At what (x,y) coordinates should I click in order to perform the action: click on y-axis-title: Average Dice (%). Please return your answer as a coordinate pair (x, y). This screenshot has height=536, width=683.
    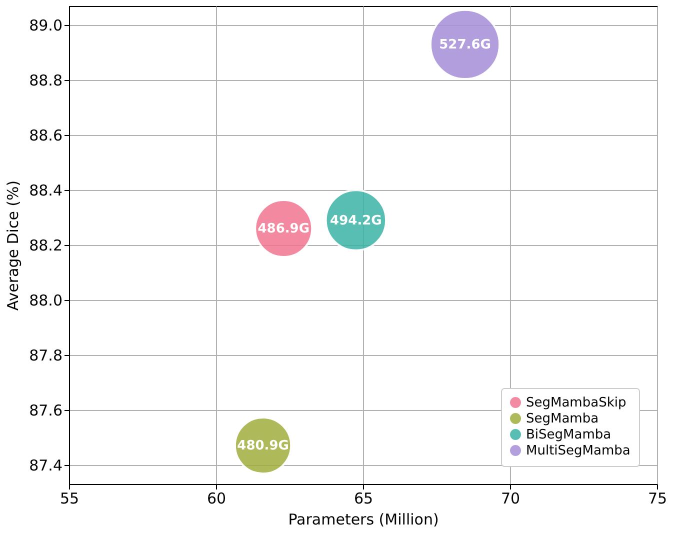
    Looking at the image, I should click on (13, 245).